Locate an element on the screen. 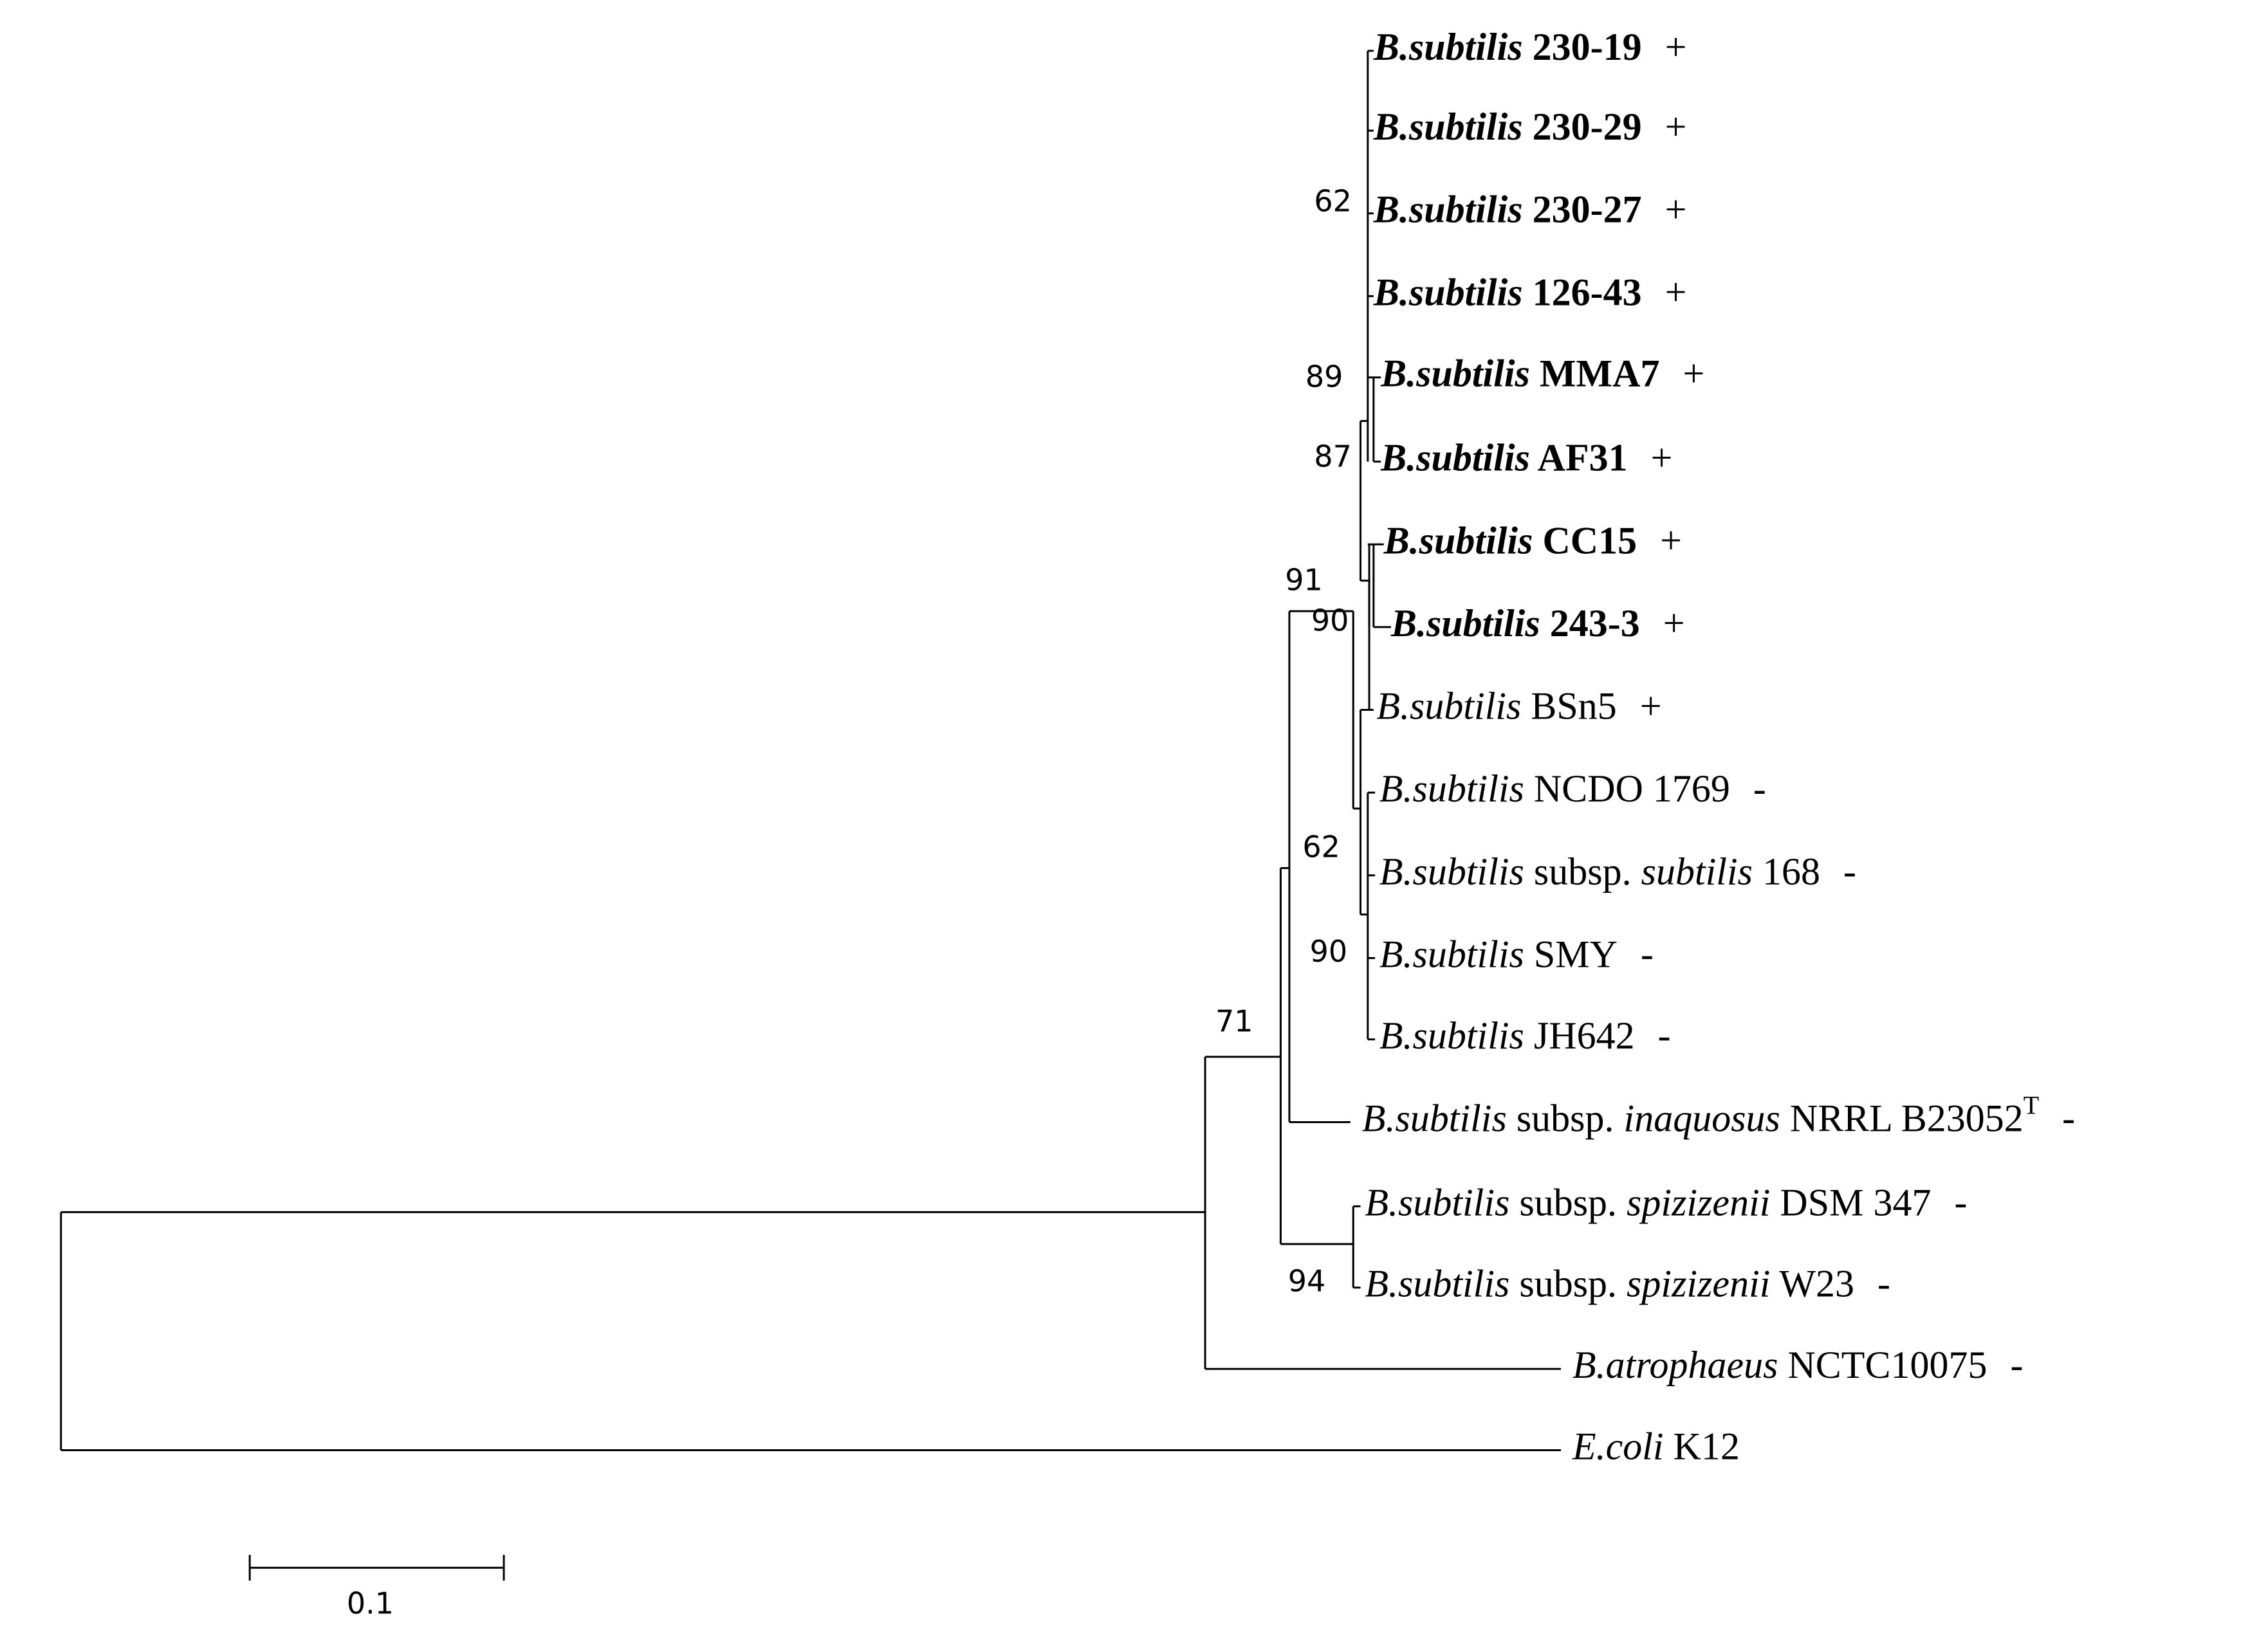 This screenshot has width=2268, height=1639. taxon-genus: B.atrophaeus is located at coordinates (1675, 1365).